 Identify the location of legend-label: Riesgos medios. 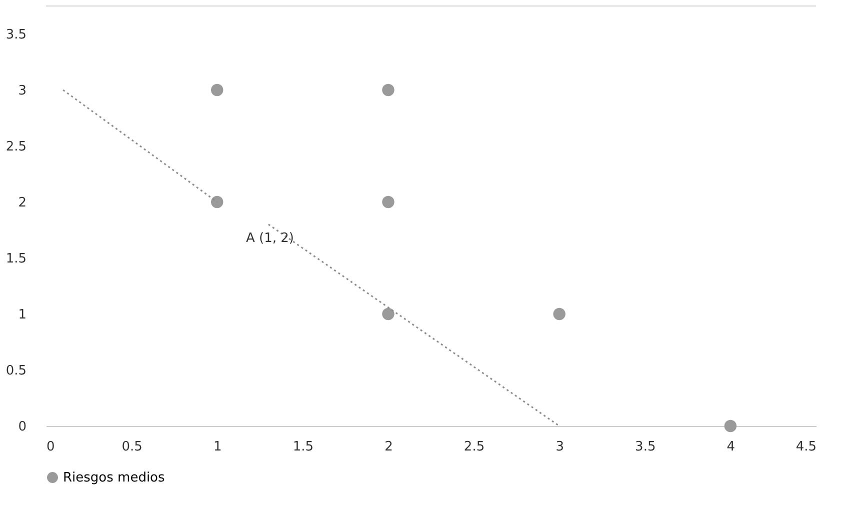
(114, 478).